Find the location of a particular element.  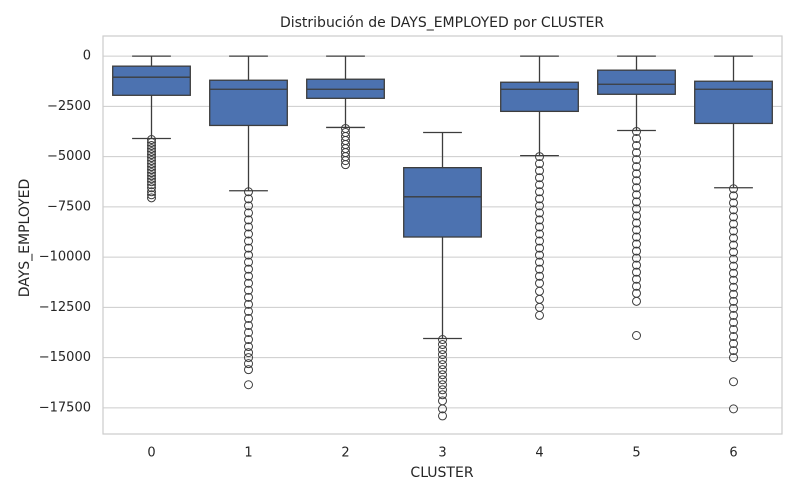

x-axis-label: CLUSTER is located at coordinates (441, 473).